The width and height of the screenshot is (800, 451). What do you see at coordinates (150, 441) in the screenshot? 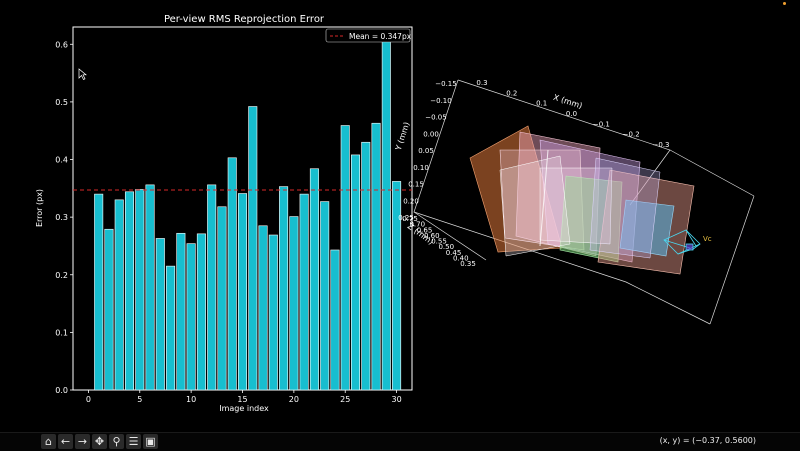
I see `save-icon: ▣` at bounding box center [150, 441].